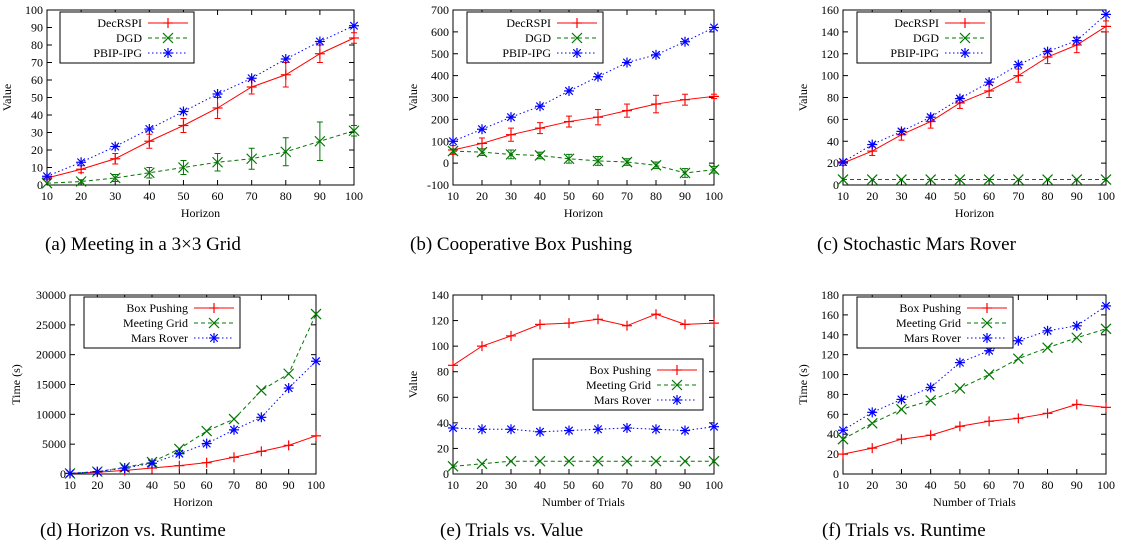  Describe the element at coordinates (179, 485) in the screenshot. I see `chart-d-xtick-label: 50` at that location.